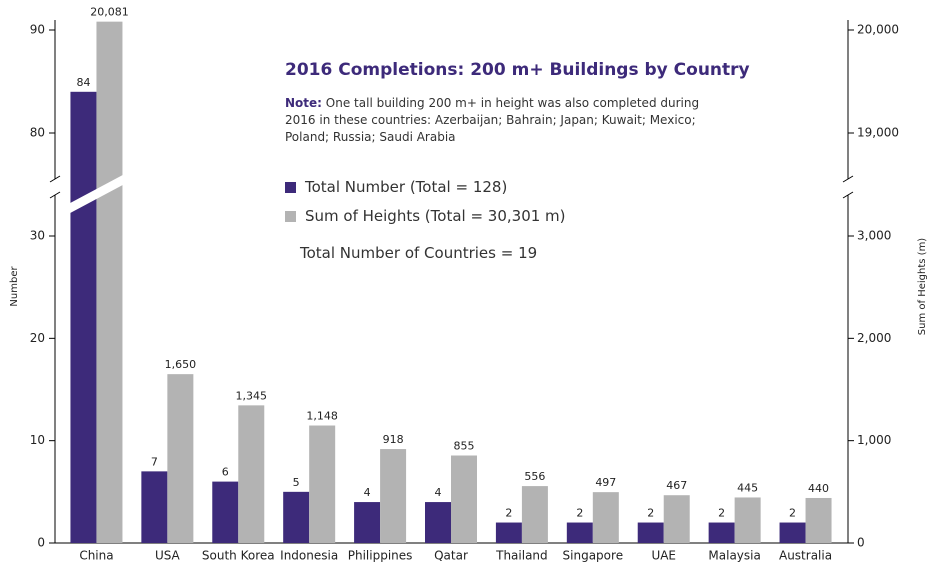  I want to click on data-label: 497, so click(605, 482).